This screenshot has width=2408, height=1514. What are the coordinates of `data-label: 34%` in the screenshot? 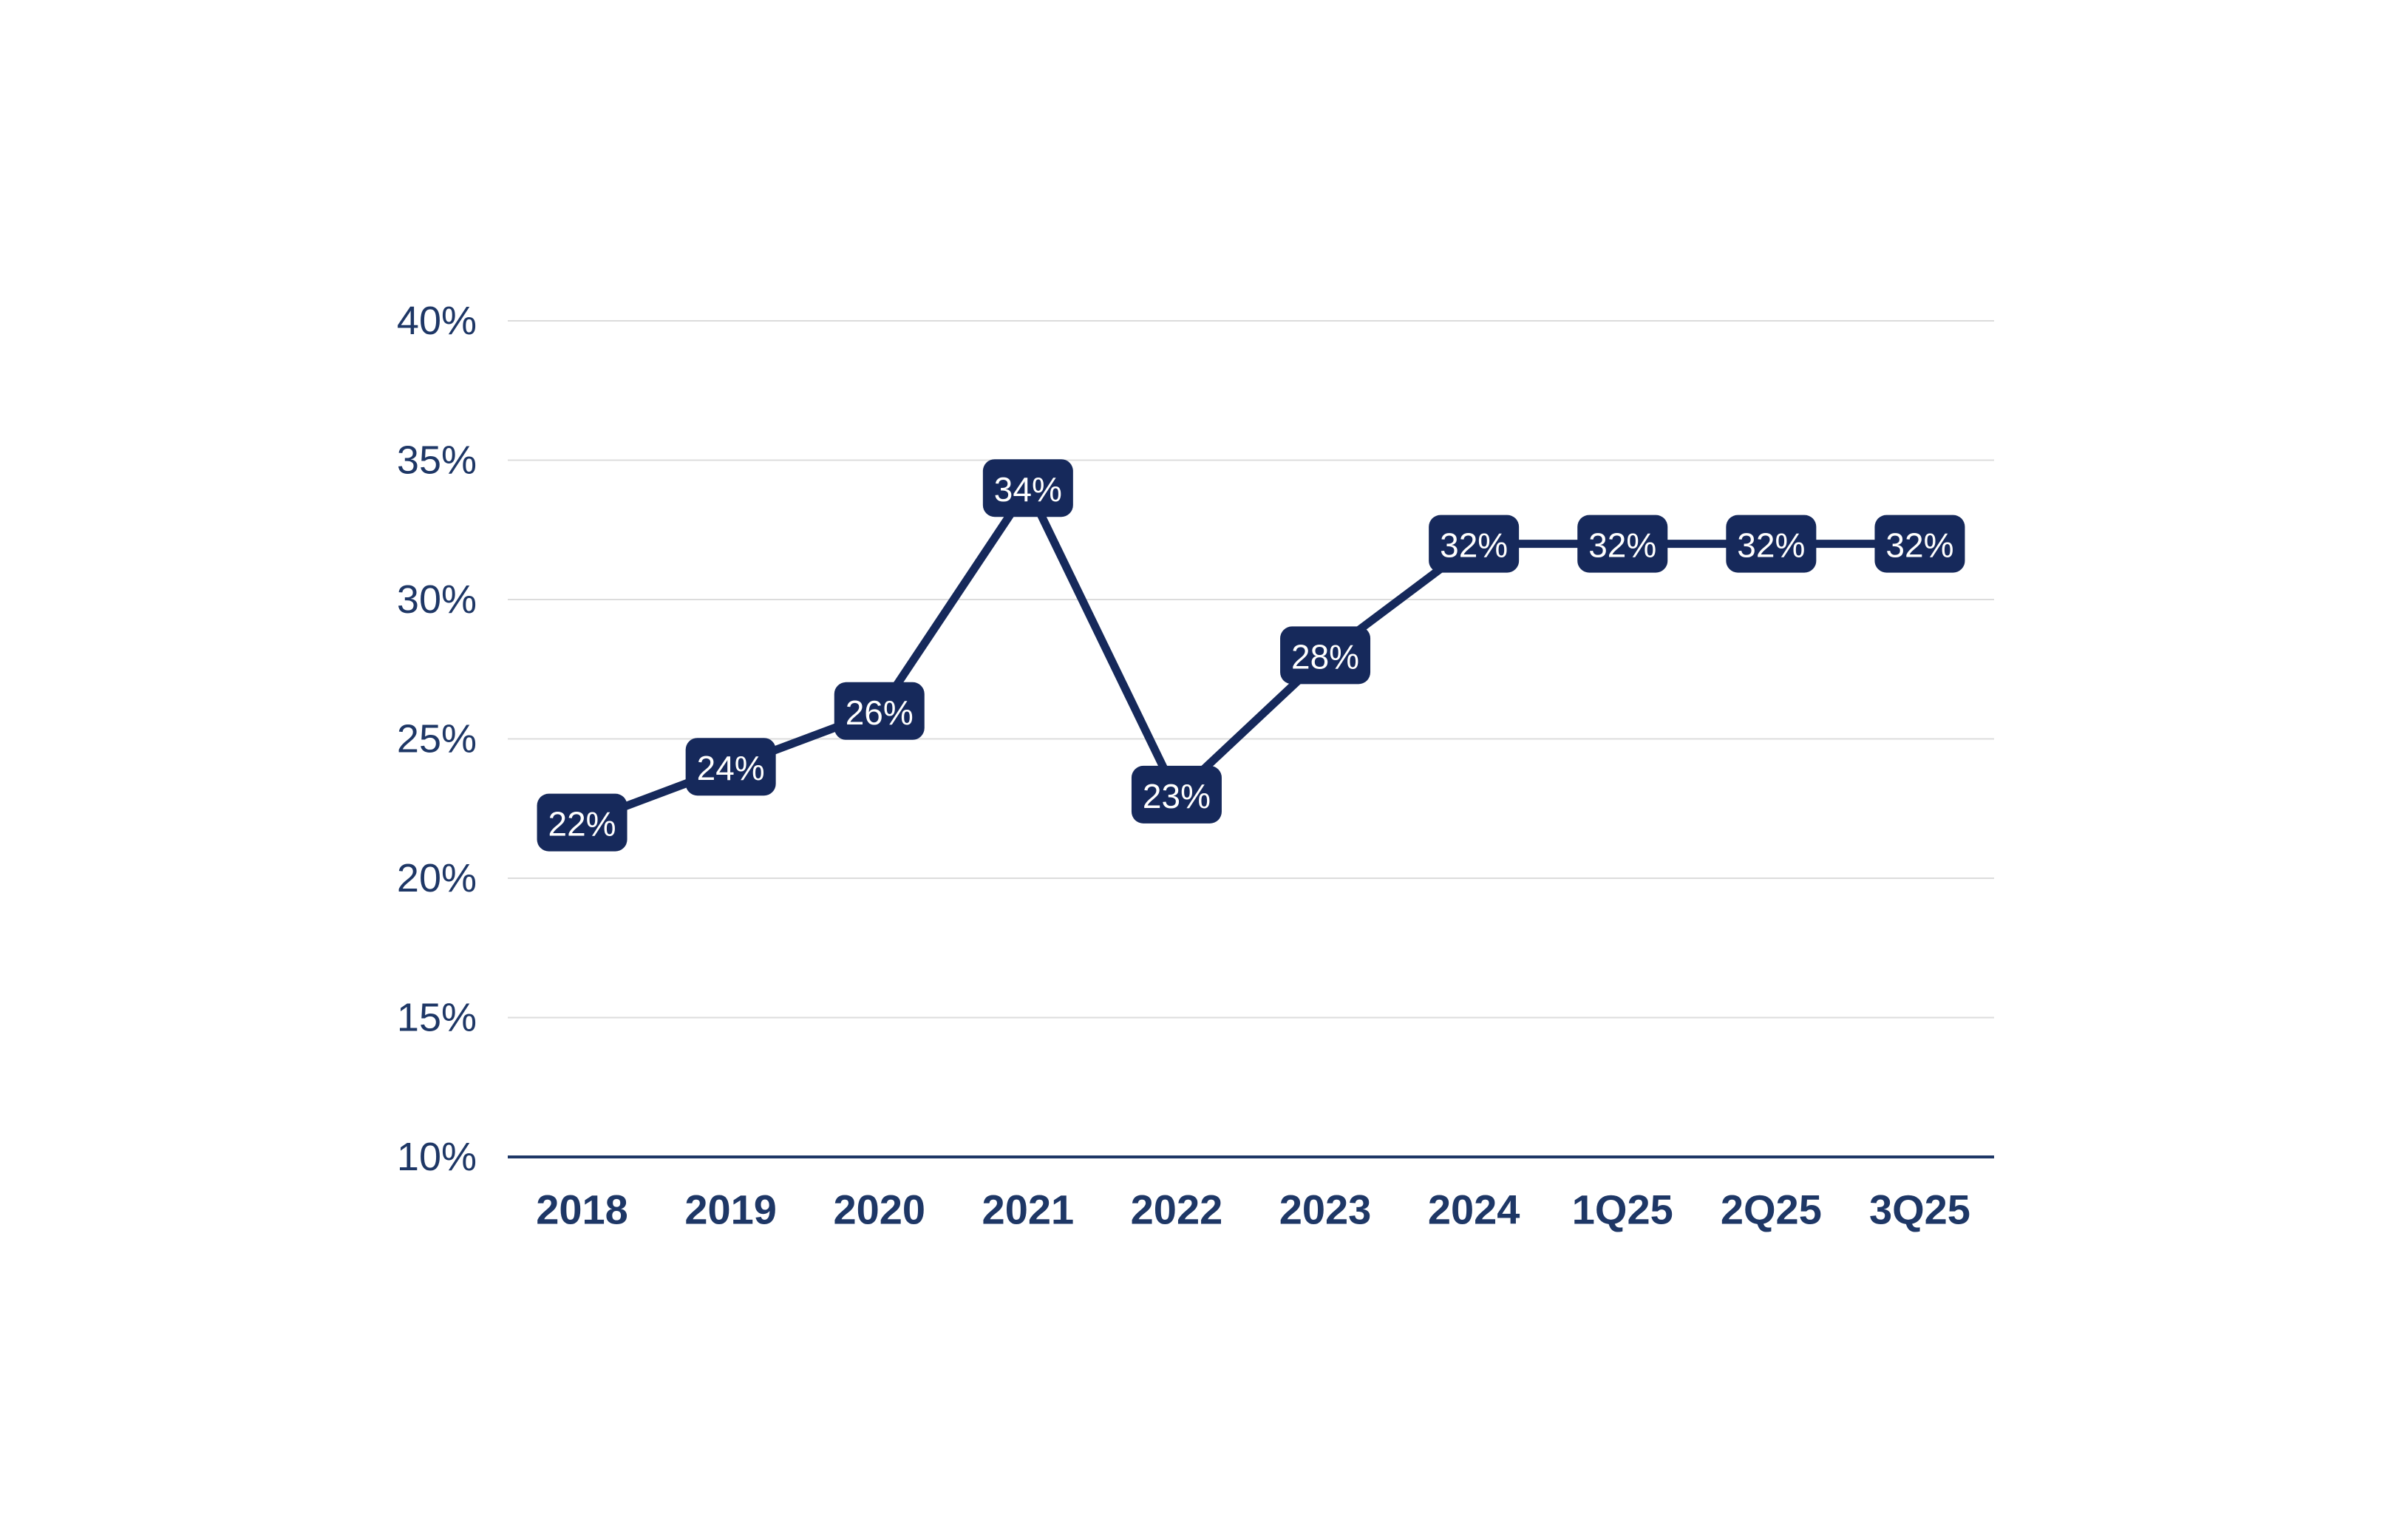 It's located at (1027, 488).